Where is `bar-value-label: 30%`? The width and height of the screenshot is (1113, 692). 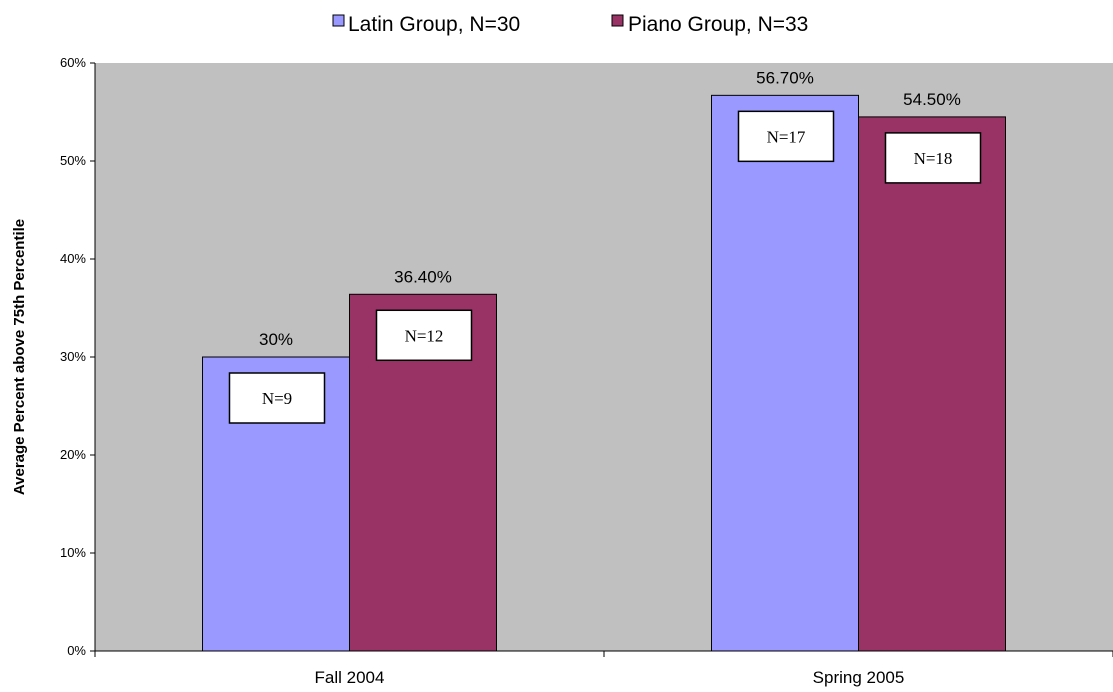
bar-value-label: 30% is located at coordinates (276, 339).